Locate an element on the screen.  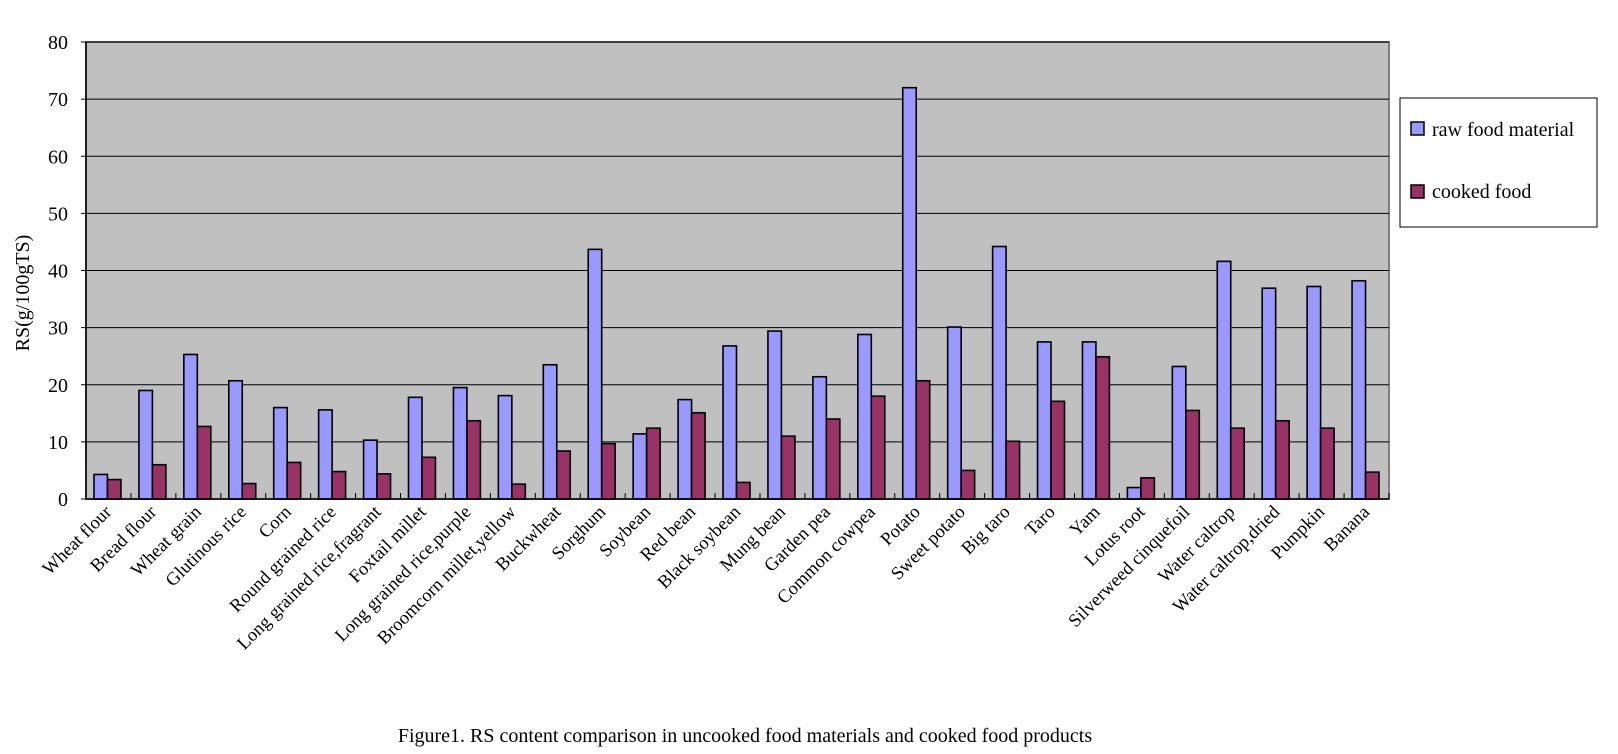
y-axis-title: RS(g/100gTS) is located at coordinates (23, 293).